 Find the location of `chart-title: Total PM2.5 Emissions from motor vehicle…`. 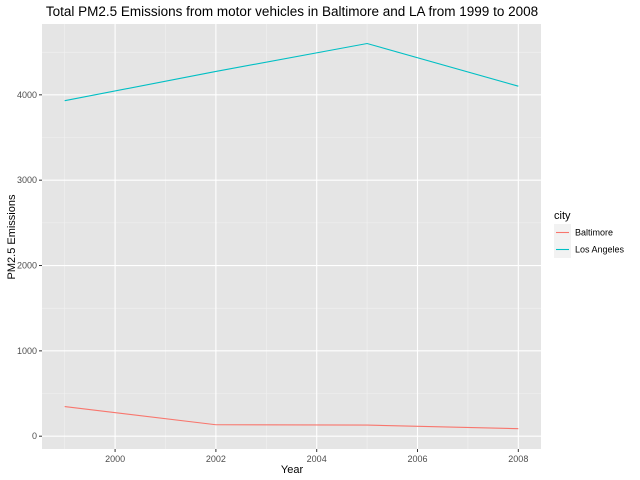

chart-title: Total PM2.5 Emissions from motor vehicle… is located at coordinates (292, 11).